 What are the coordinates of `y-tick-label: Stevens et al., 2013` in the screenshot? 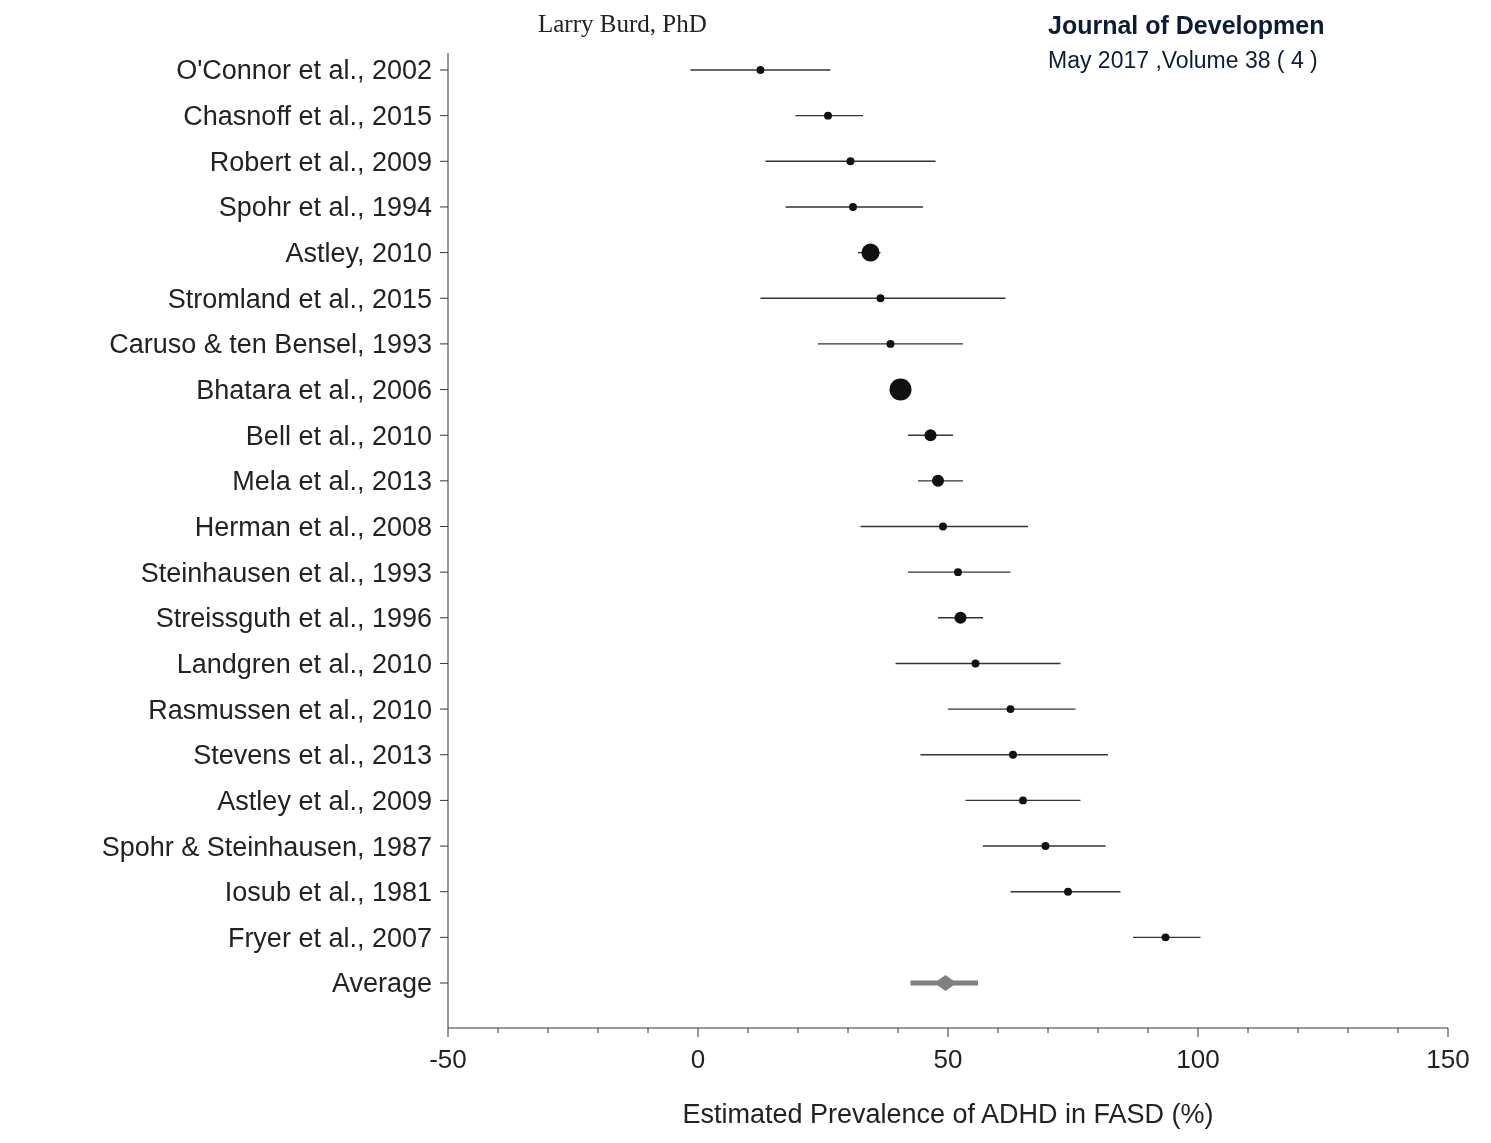 It's located at (312, 755).